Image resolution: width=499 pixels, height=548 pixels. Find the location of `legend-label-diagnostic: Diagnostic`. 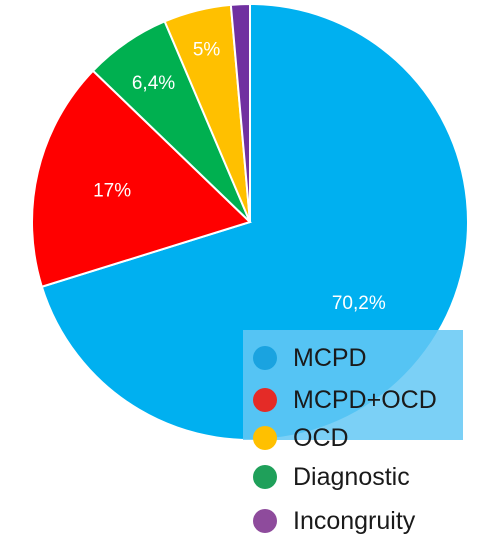

legend-label-diagnostic: Diagnostic is located at coordinates (351, 476).